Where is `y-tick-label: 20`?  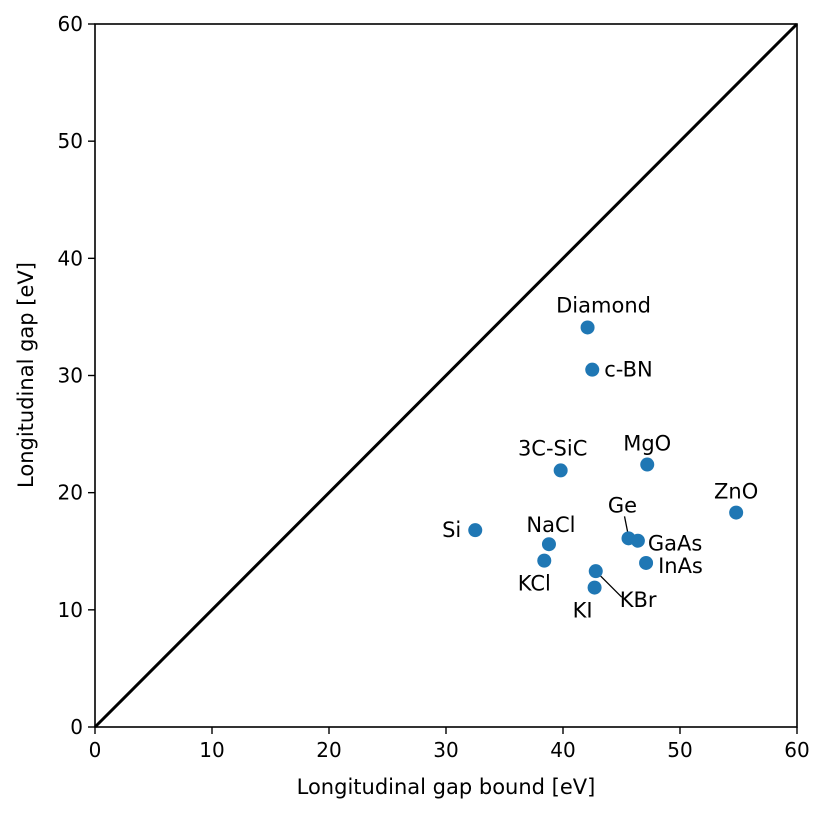
y-tick-label: 20 is located at coordinates (70, 493).